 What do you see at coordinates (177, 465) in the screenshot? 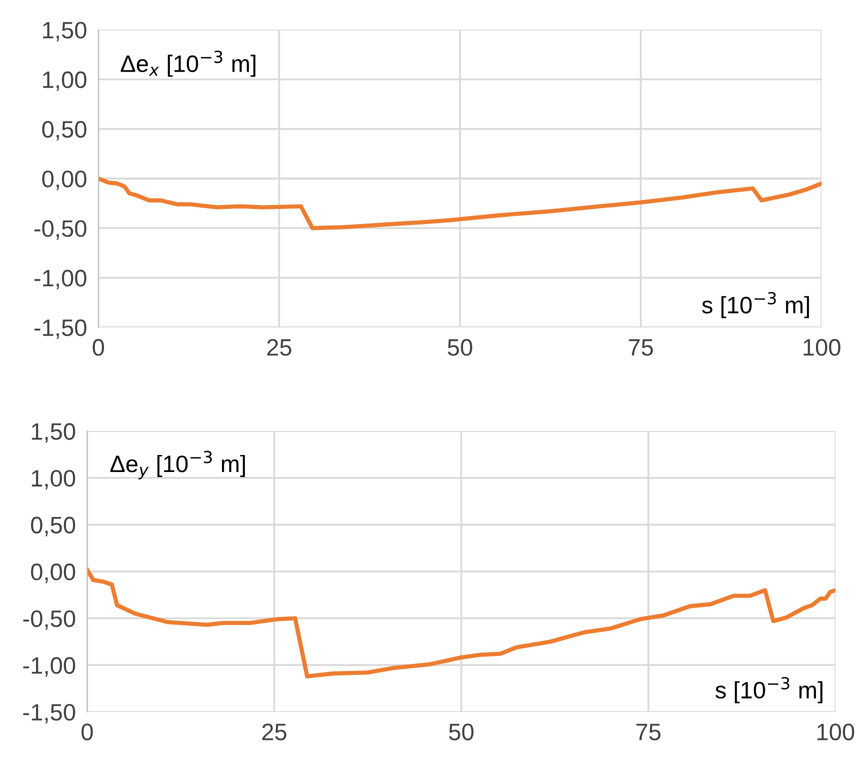
I see `y-axis-title: Δe$_{y}$ [10$^{−3}$ m]` at bounding box center [177, 465].